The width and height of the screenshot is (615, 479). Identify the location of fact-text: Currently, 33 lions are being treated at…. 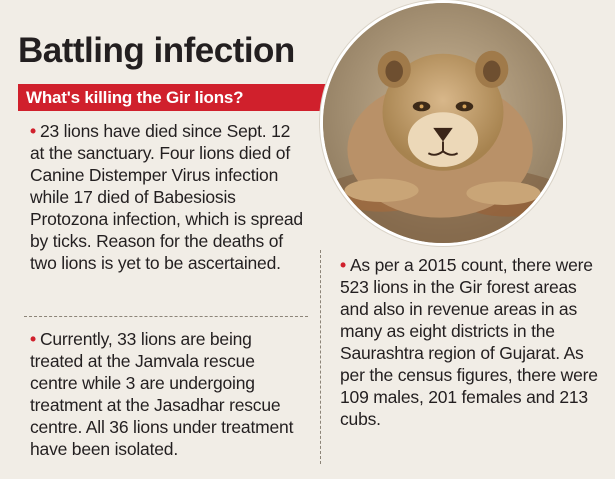
(162, 394).